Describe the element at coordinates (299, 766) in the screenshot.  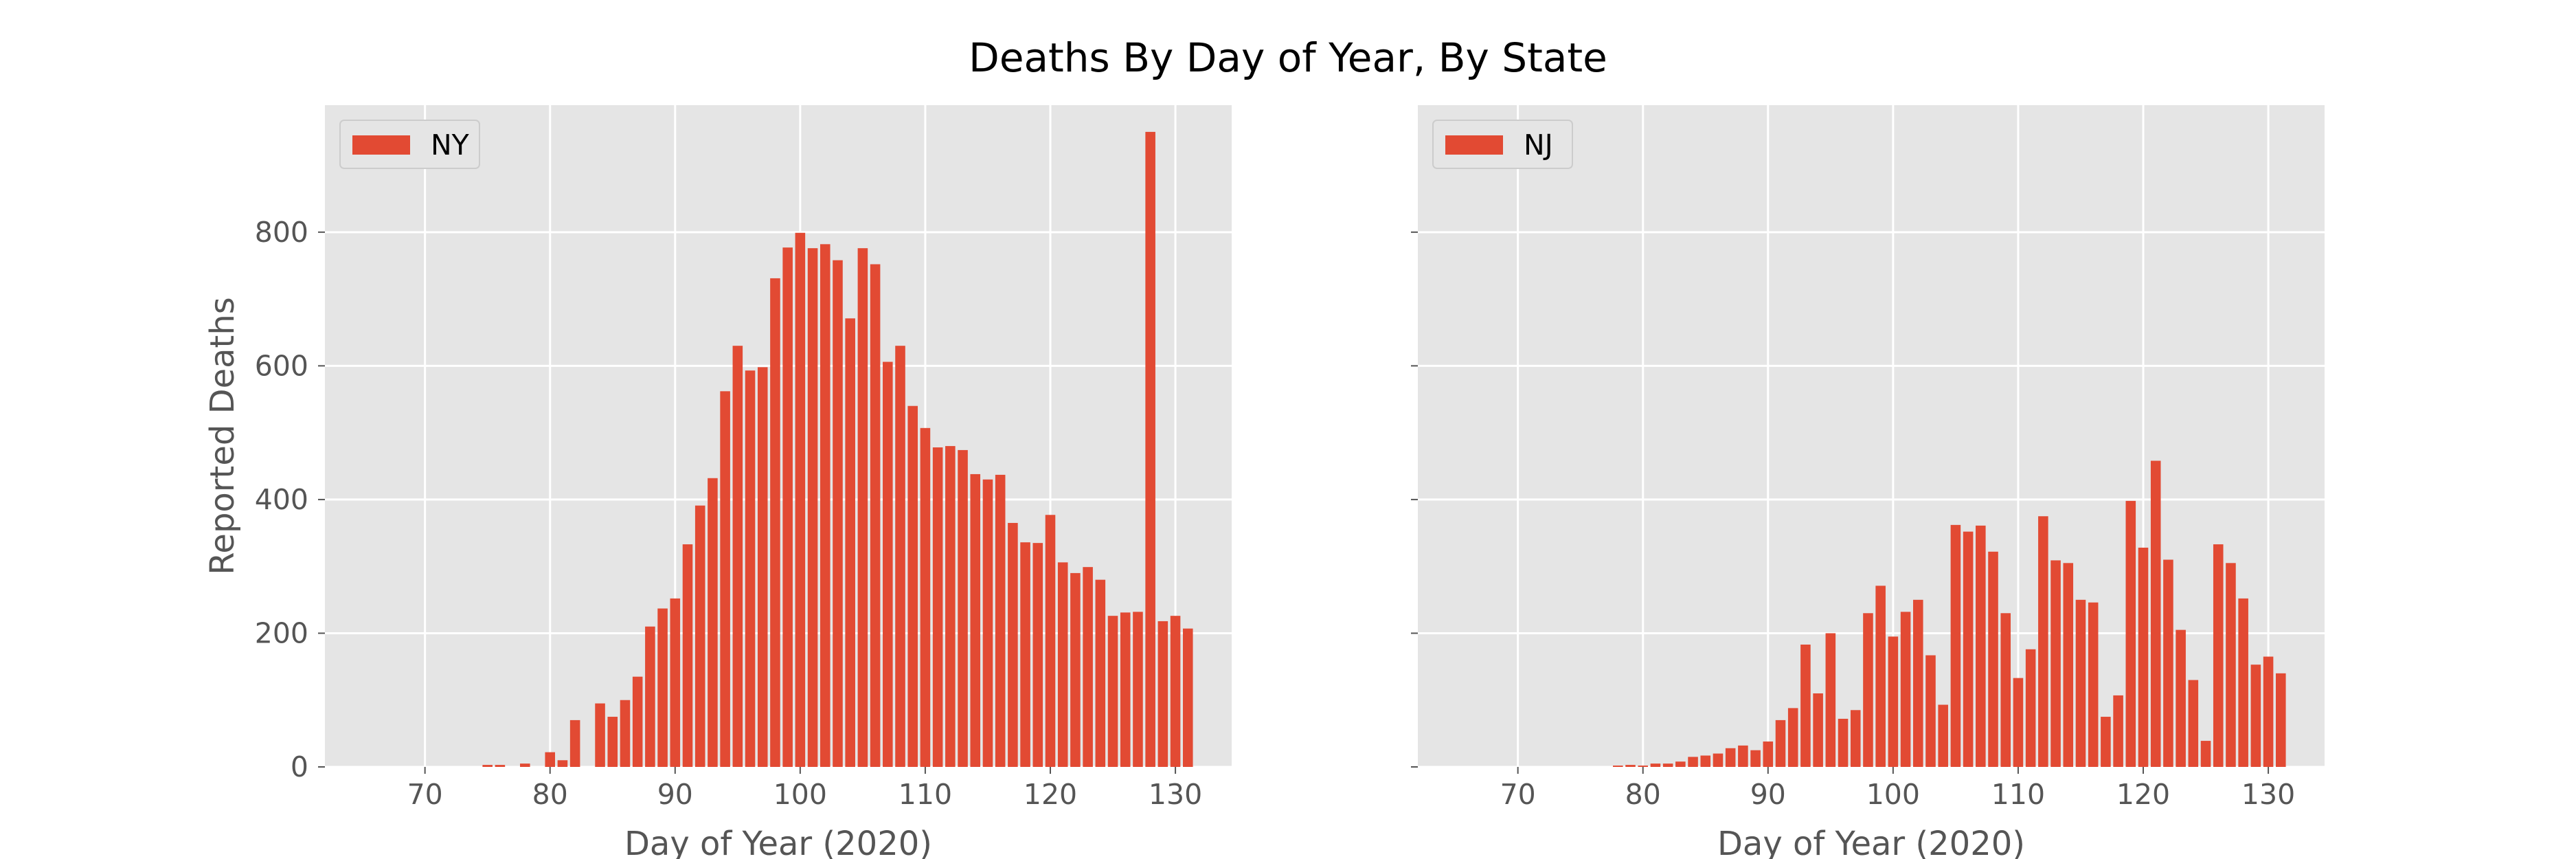
I see `y-tick-label: 0` at that location.